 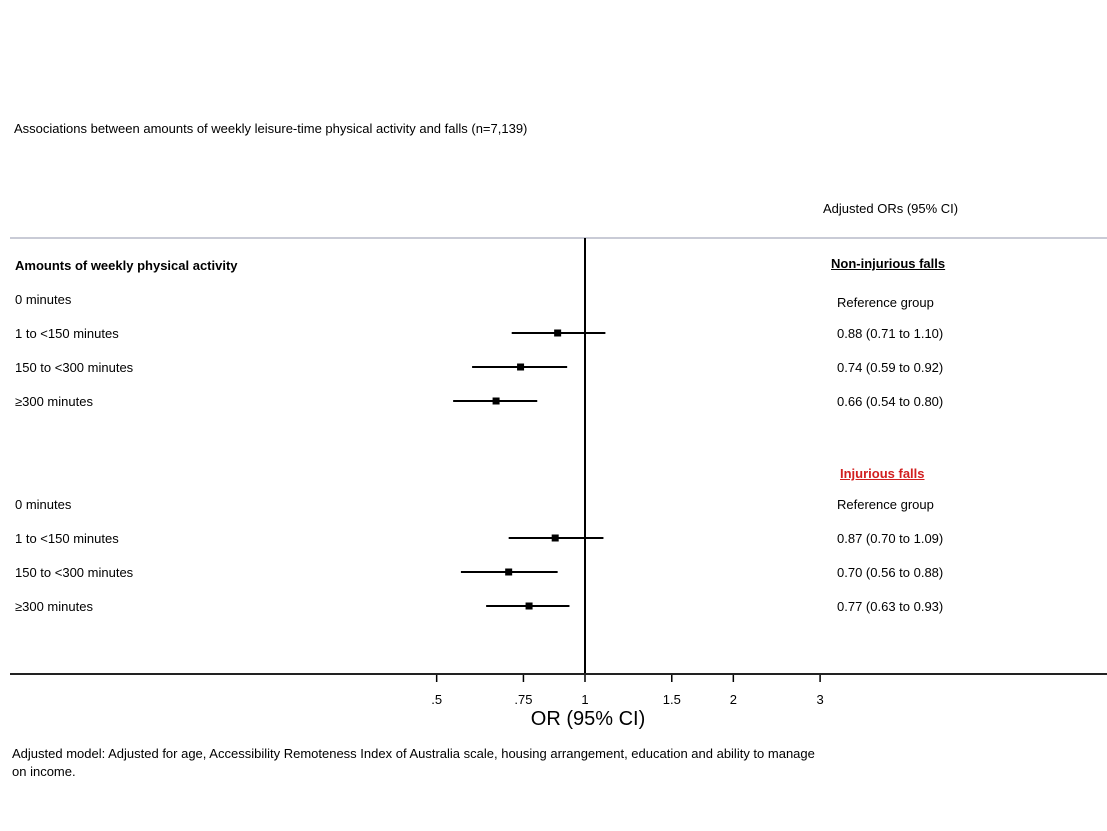 I want to click on top-divider, so click(x=558, y=238).